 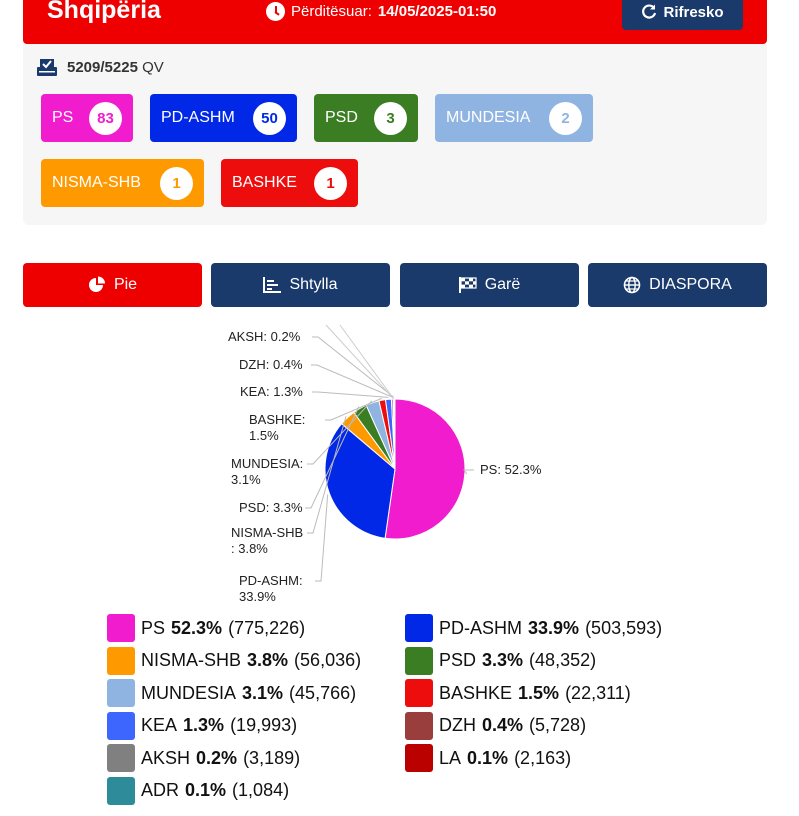 What do you see at coordinates (690, 284) in the screenshot?
I see `tab-label: DIASPORA` at bounding box center [690, 284].